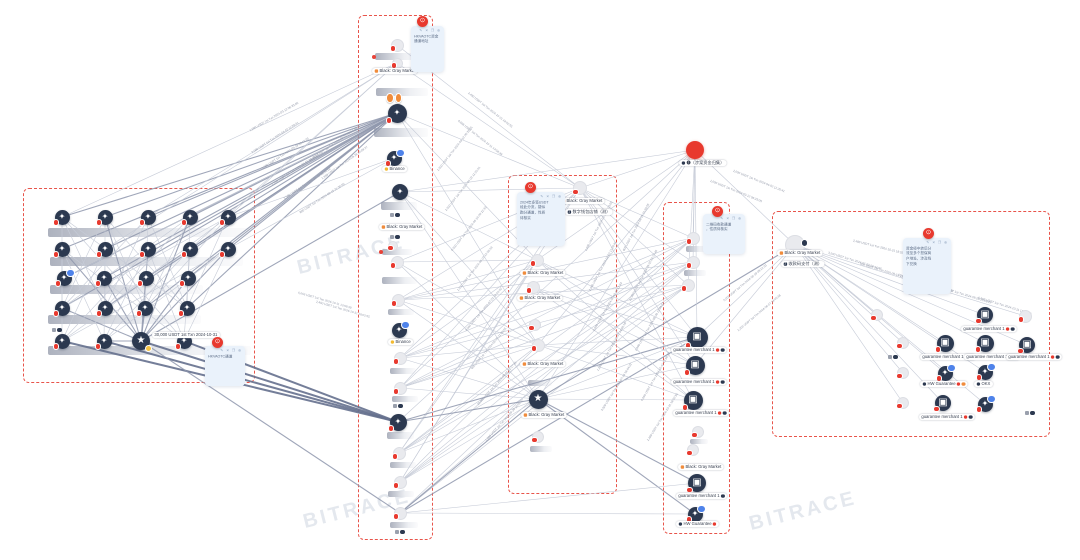  I want to click on graph-node-M8, so click(396, 262).